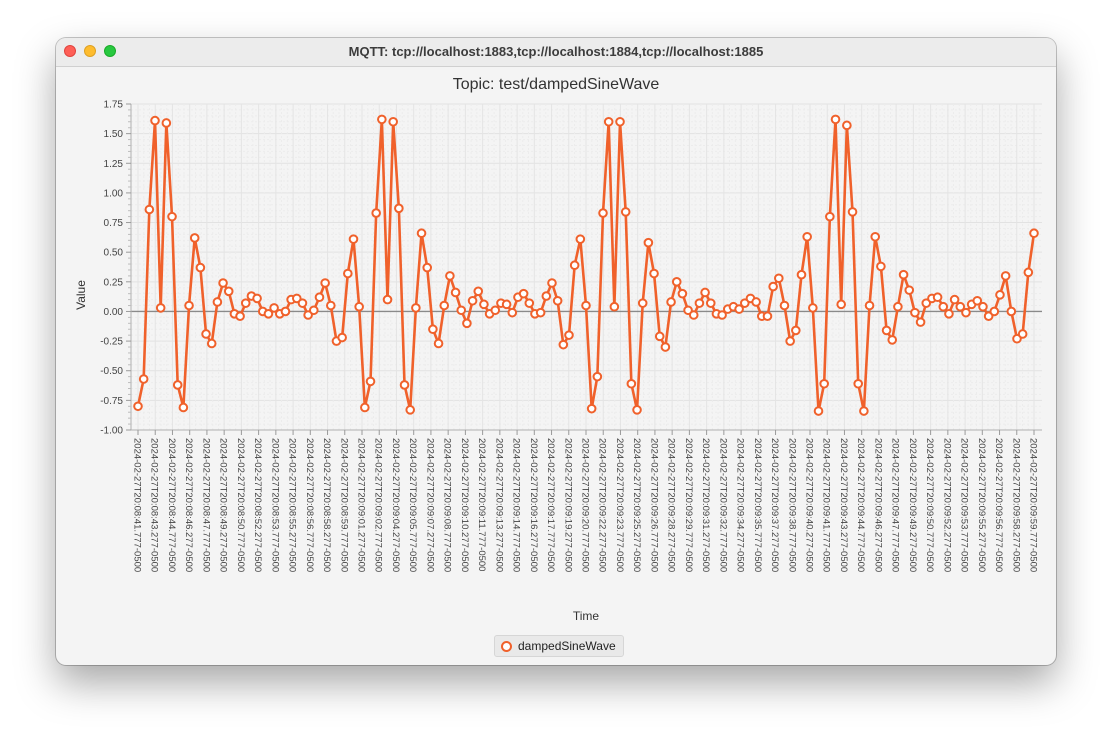 The image size is (1112, 740). What do you see at coordinates (90, 51) in the screenshot?
I see `minimize-window-button` at bounding box center [90, 51].